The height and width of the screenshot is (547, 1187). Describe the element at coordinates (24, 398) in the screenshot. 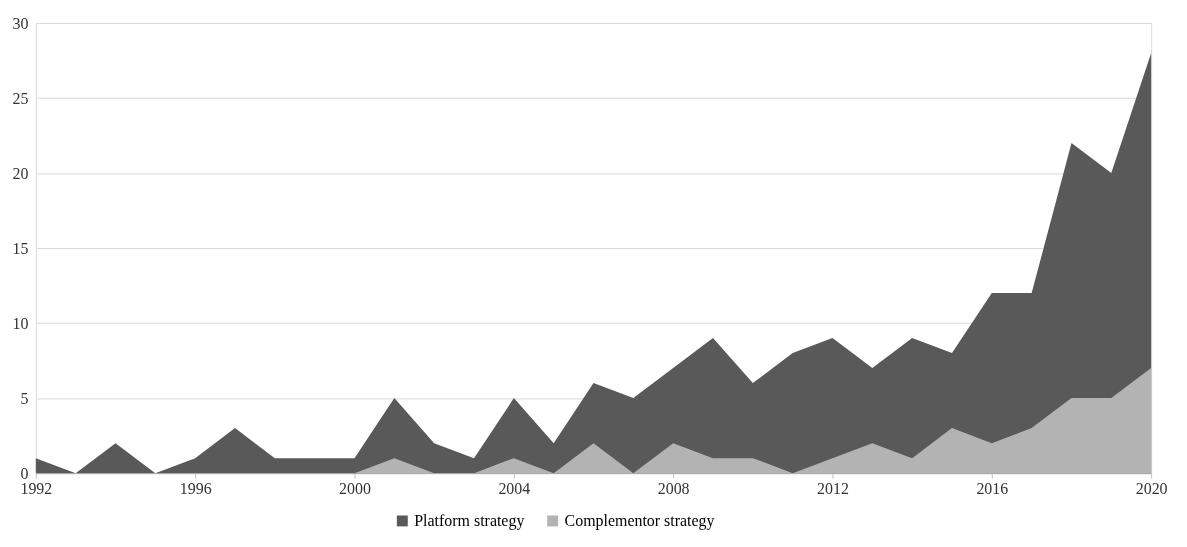

I see `y-tick-label: 5` at that location.